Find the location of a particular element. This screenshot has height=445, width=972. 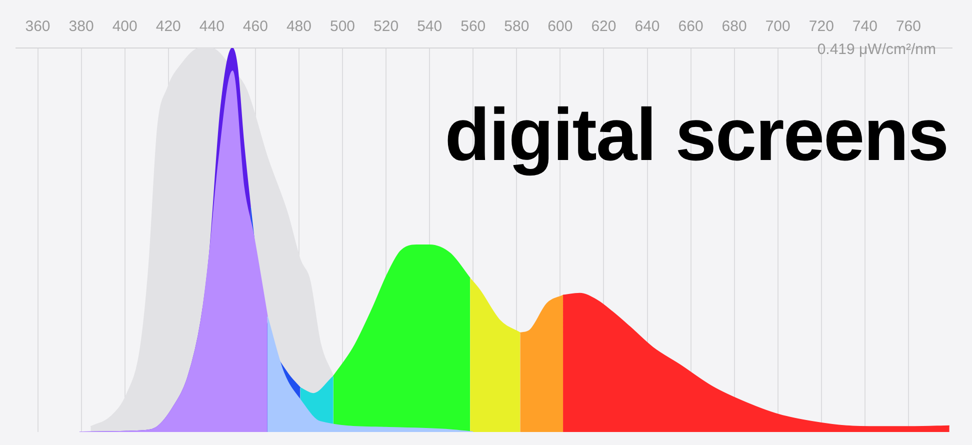

annotation: 0.419 μW/cm²/nm is located at coordinates (876, 49).